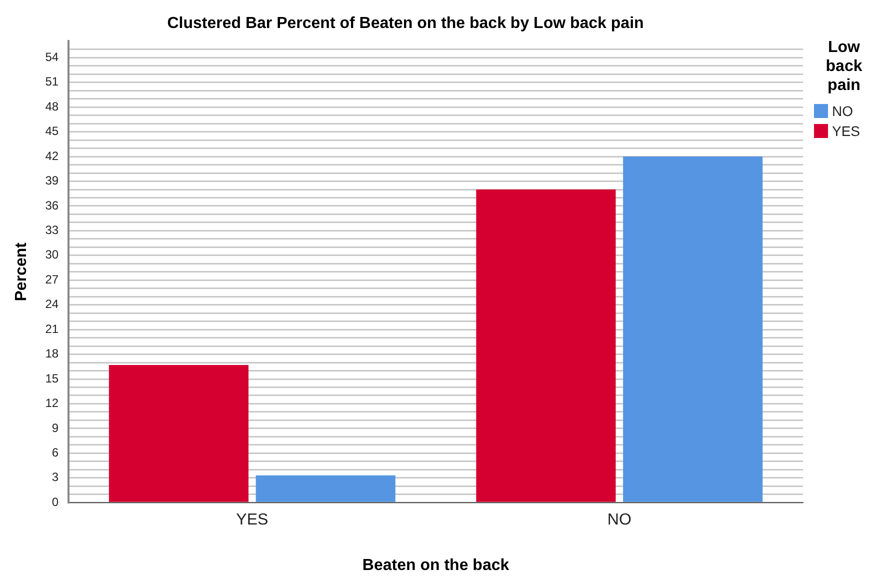 This screenshot has height=587, width=872. I want to click on y-axis-title: Percent, so click(21, 272).